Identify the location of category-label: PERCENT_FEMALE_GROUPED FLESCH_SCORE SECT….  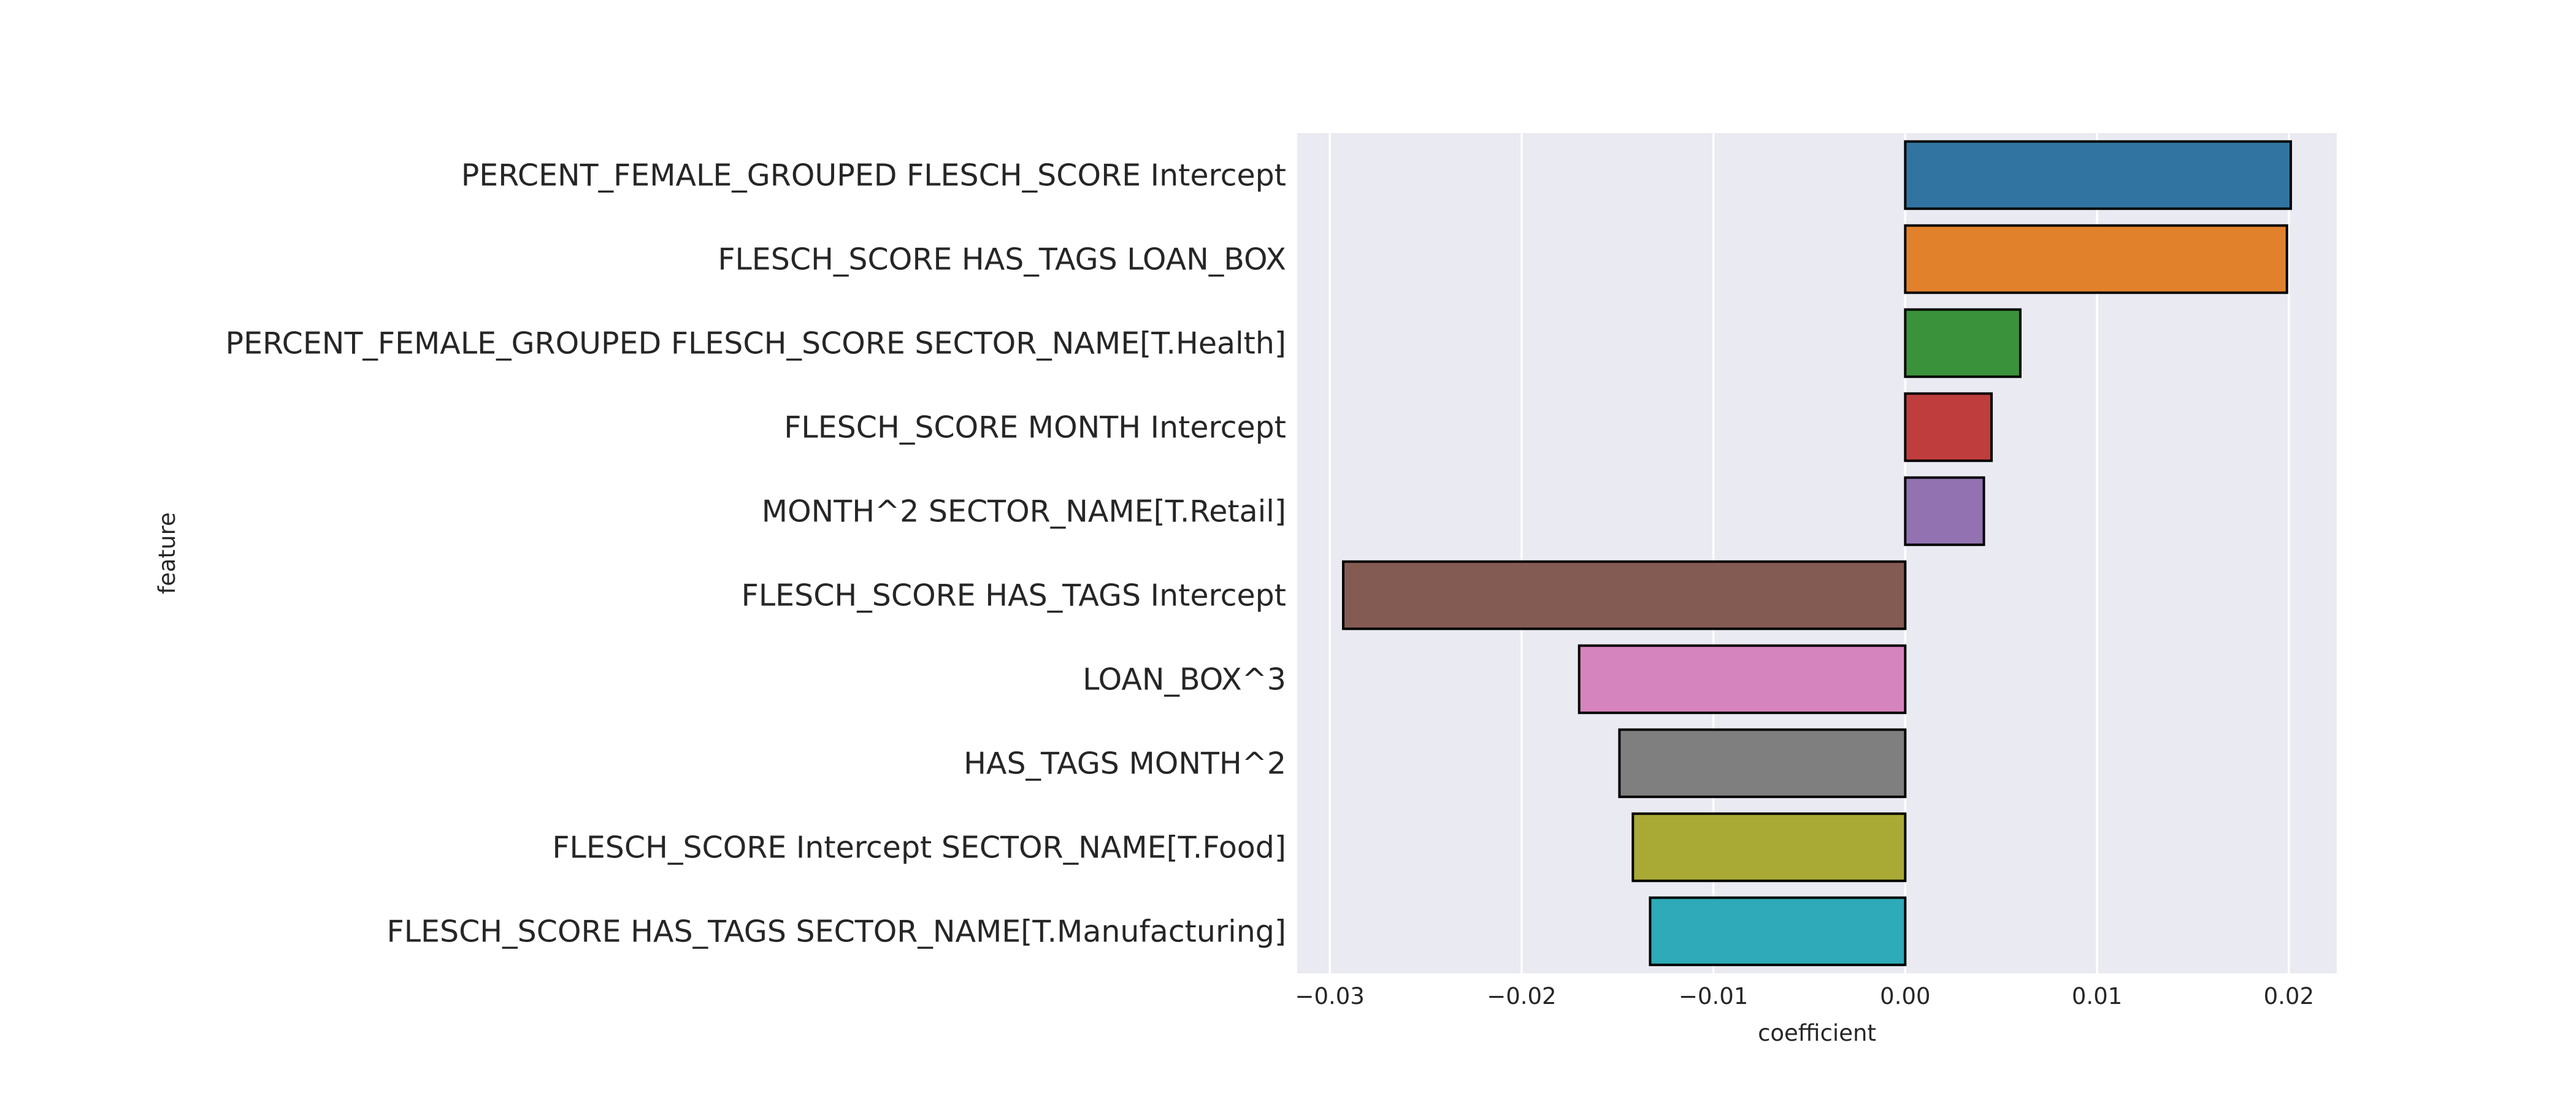
(756, 343).